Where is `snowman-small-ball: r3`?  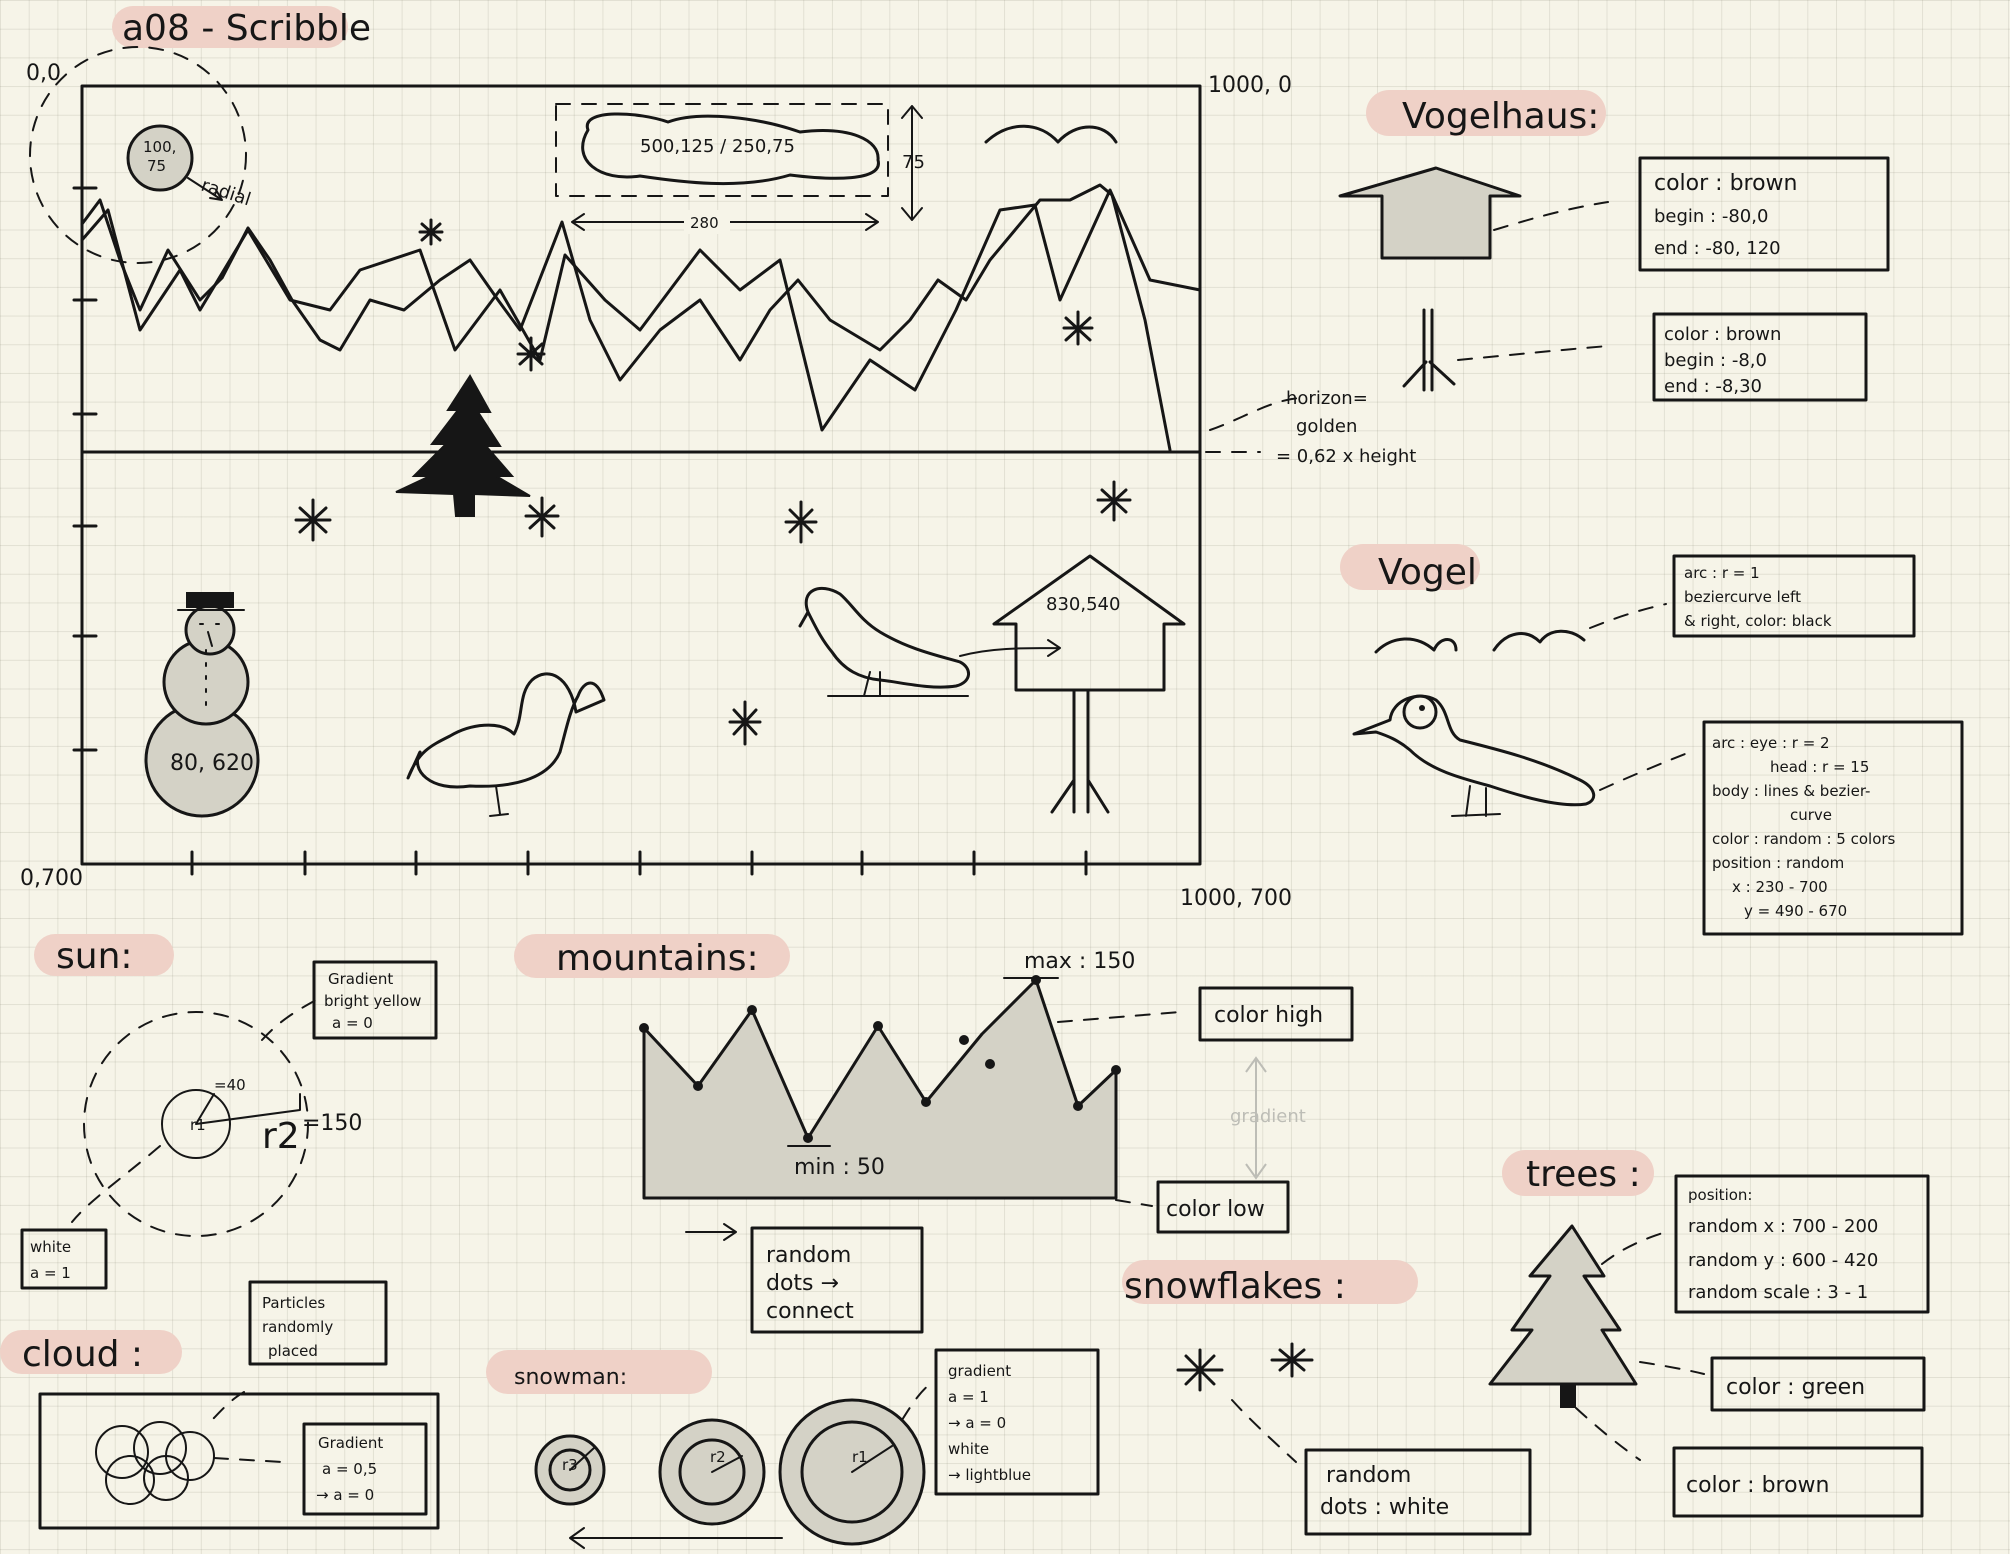 snowman-small-ball: r3 is located at coordinates (570, 1470).